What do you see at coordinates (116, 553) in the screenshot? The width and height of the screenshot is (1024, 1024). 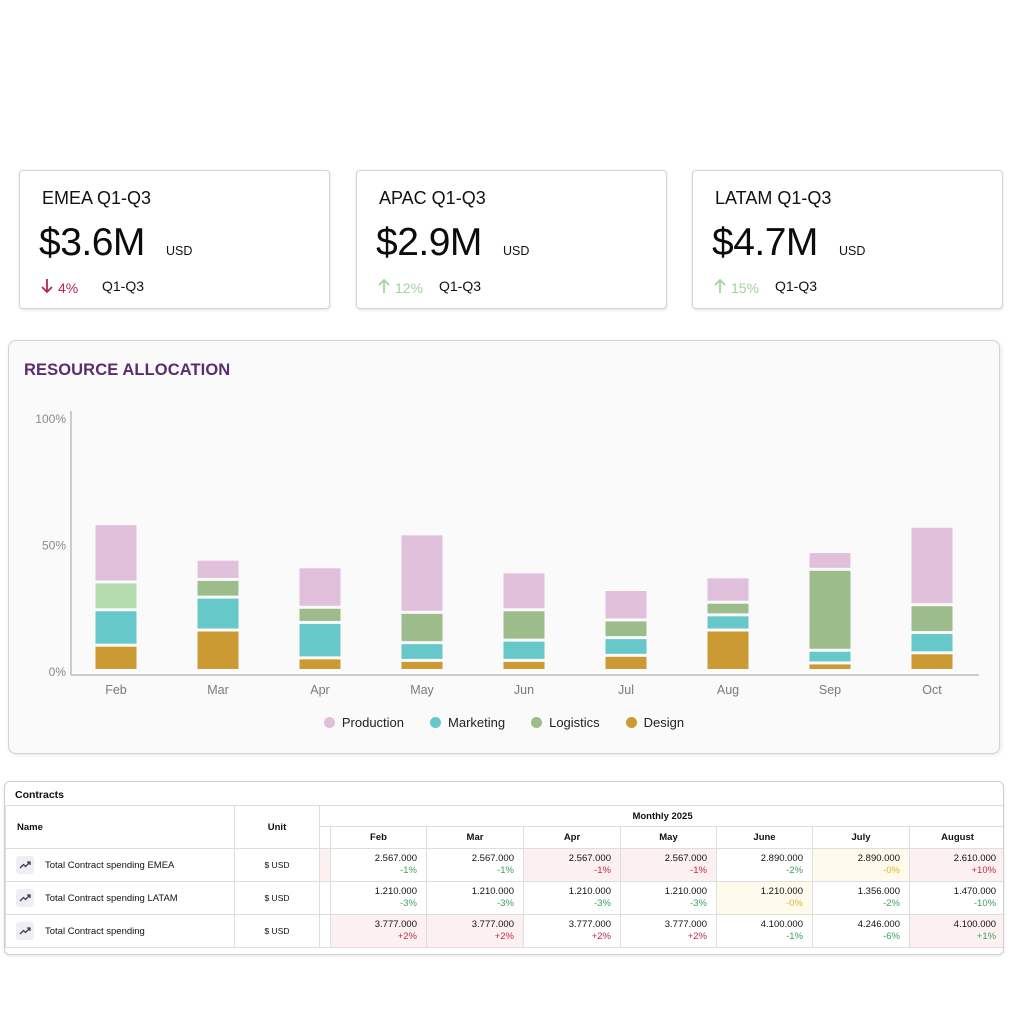 I see `bar-segment-production-feb` at bounding box center [116, 553].